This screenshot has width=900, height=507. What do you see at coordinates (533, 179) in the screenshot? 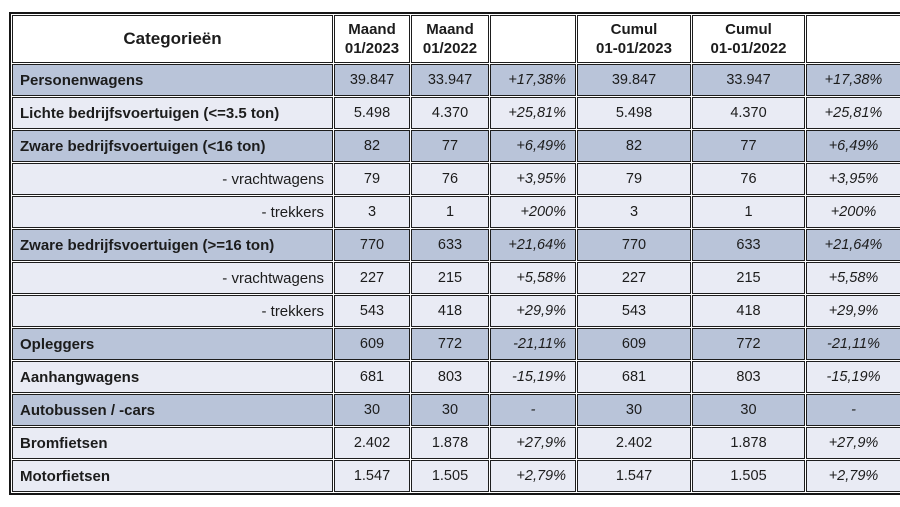
I see `percent-cell-maand: +3,95%` at bounding box center [533, 179].